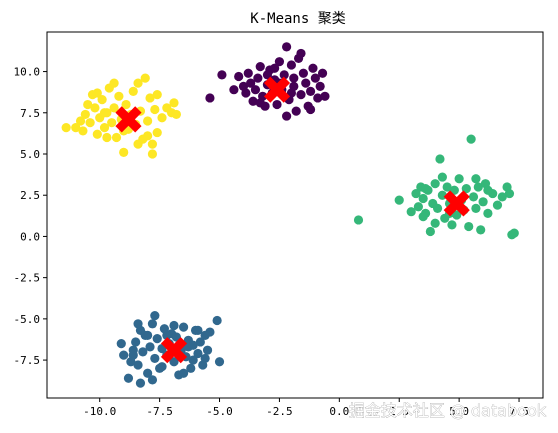  Describe the element at coordinates (27, 72) in the screenshot. I see `y-tick-label-7: 10.0` at that location.